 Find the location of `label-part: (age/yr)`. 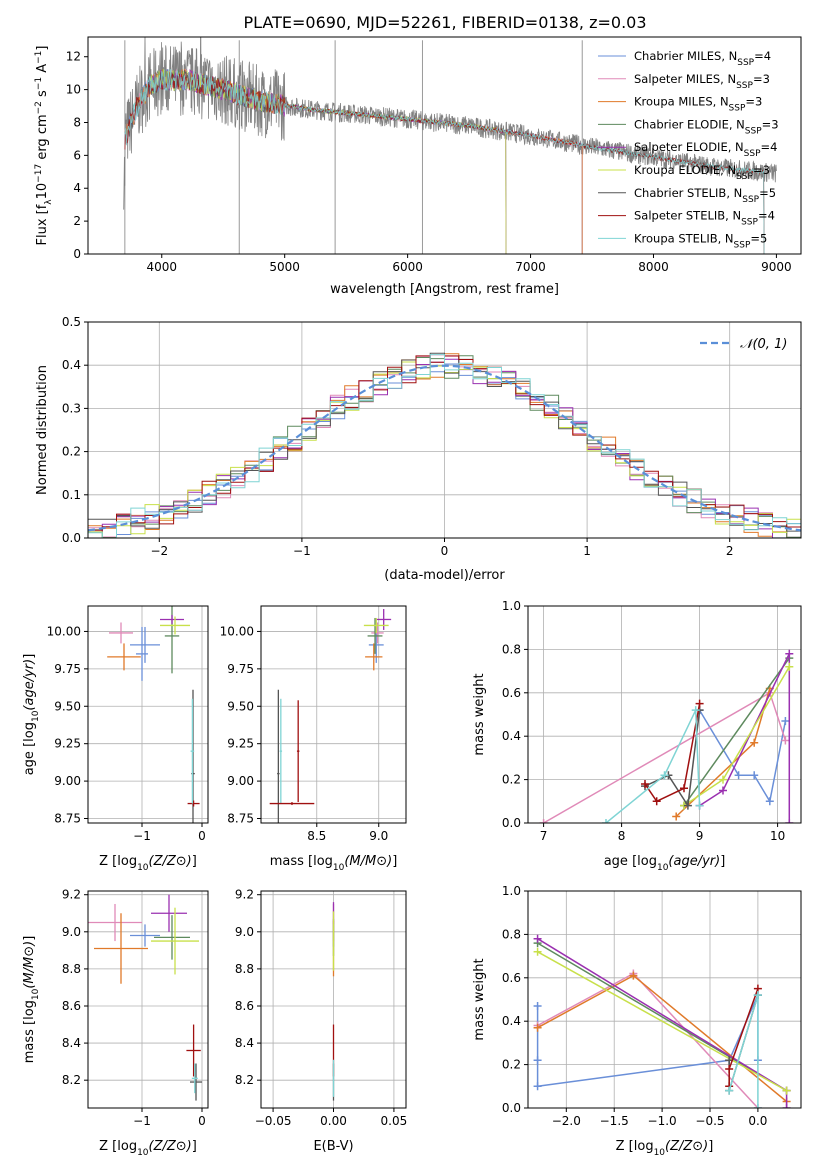

label-part: (age/yr) is located at coordinates (29, 685).